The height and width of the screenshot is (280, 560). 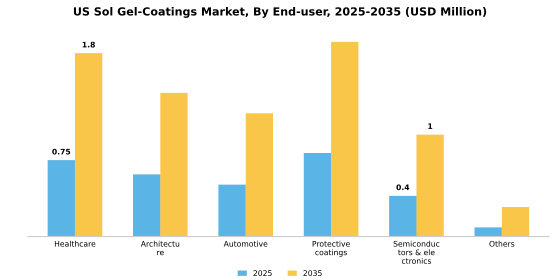 I want to click on chart-title: US Sol Gel-Coatings Market, By End-user, 2025-2035 (USD Million), so click(x=280, y=12).